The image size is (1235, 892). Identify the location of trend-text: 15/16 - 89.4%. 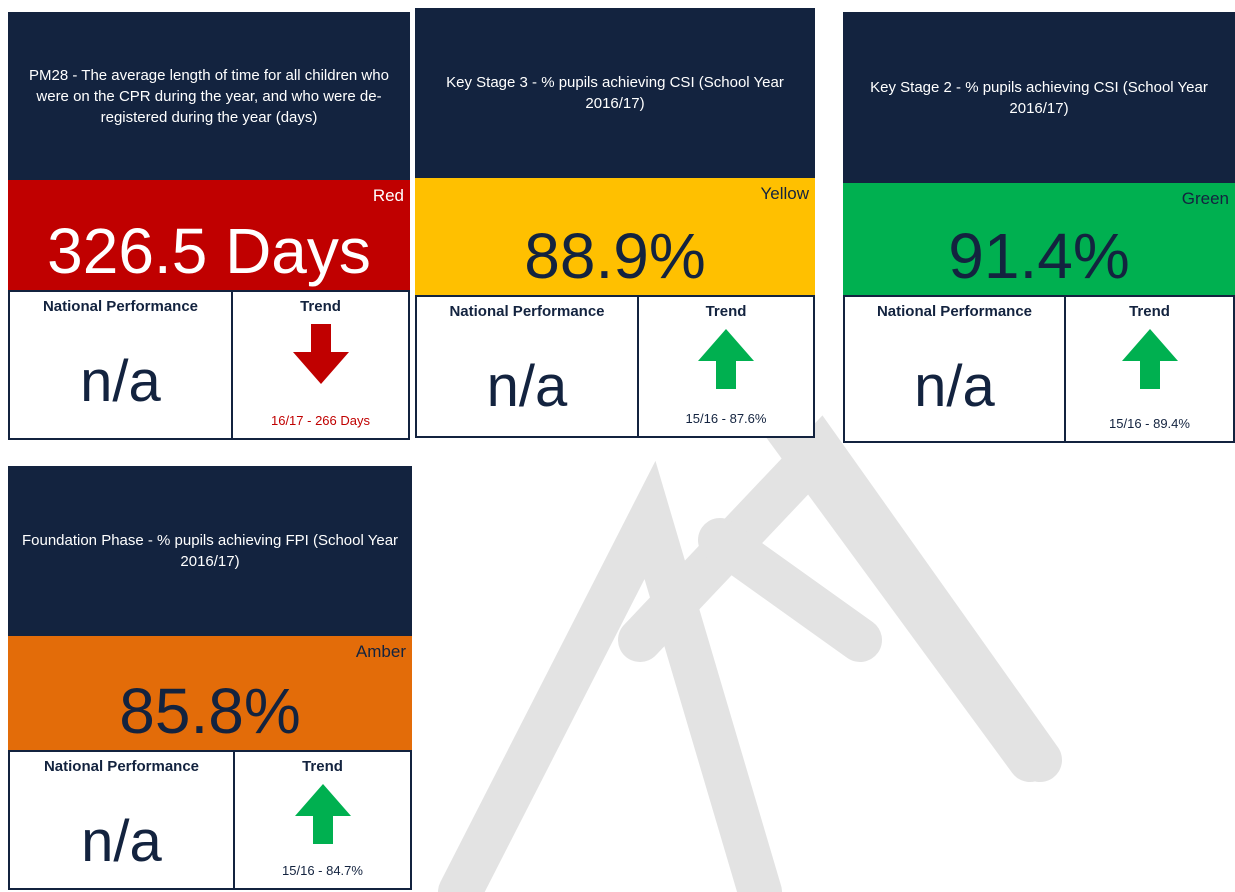
(1149, 423).